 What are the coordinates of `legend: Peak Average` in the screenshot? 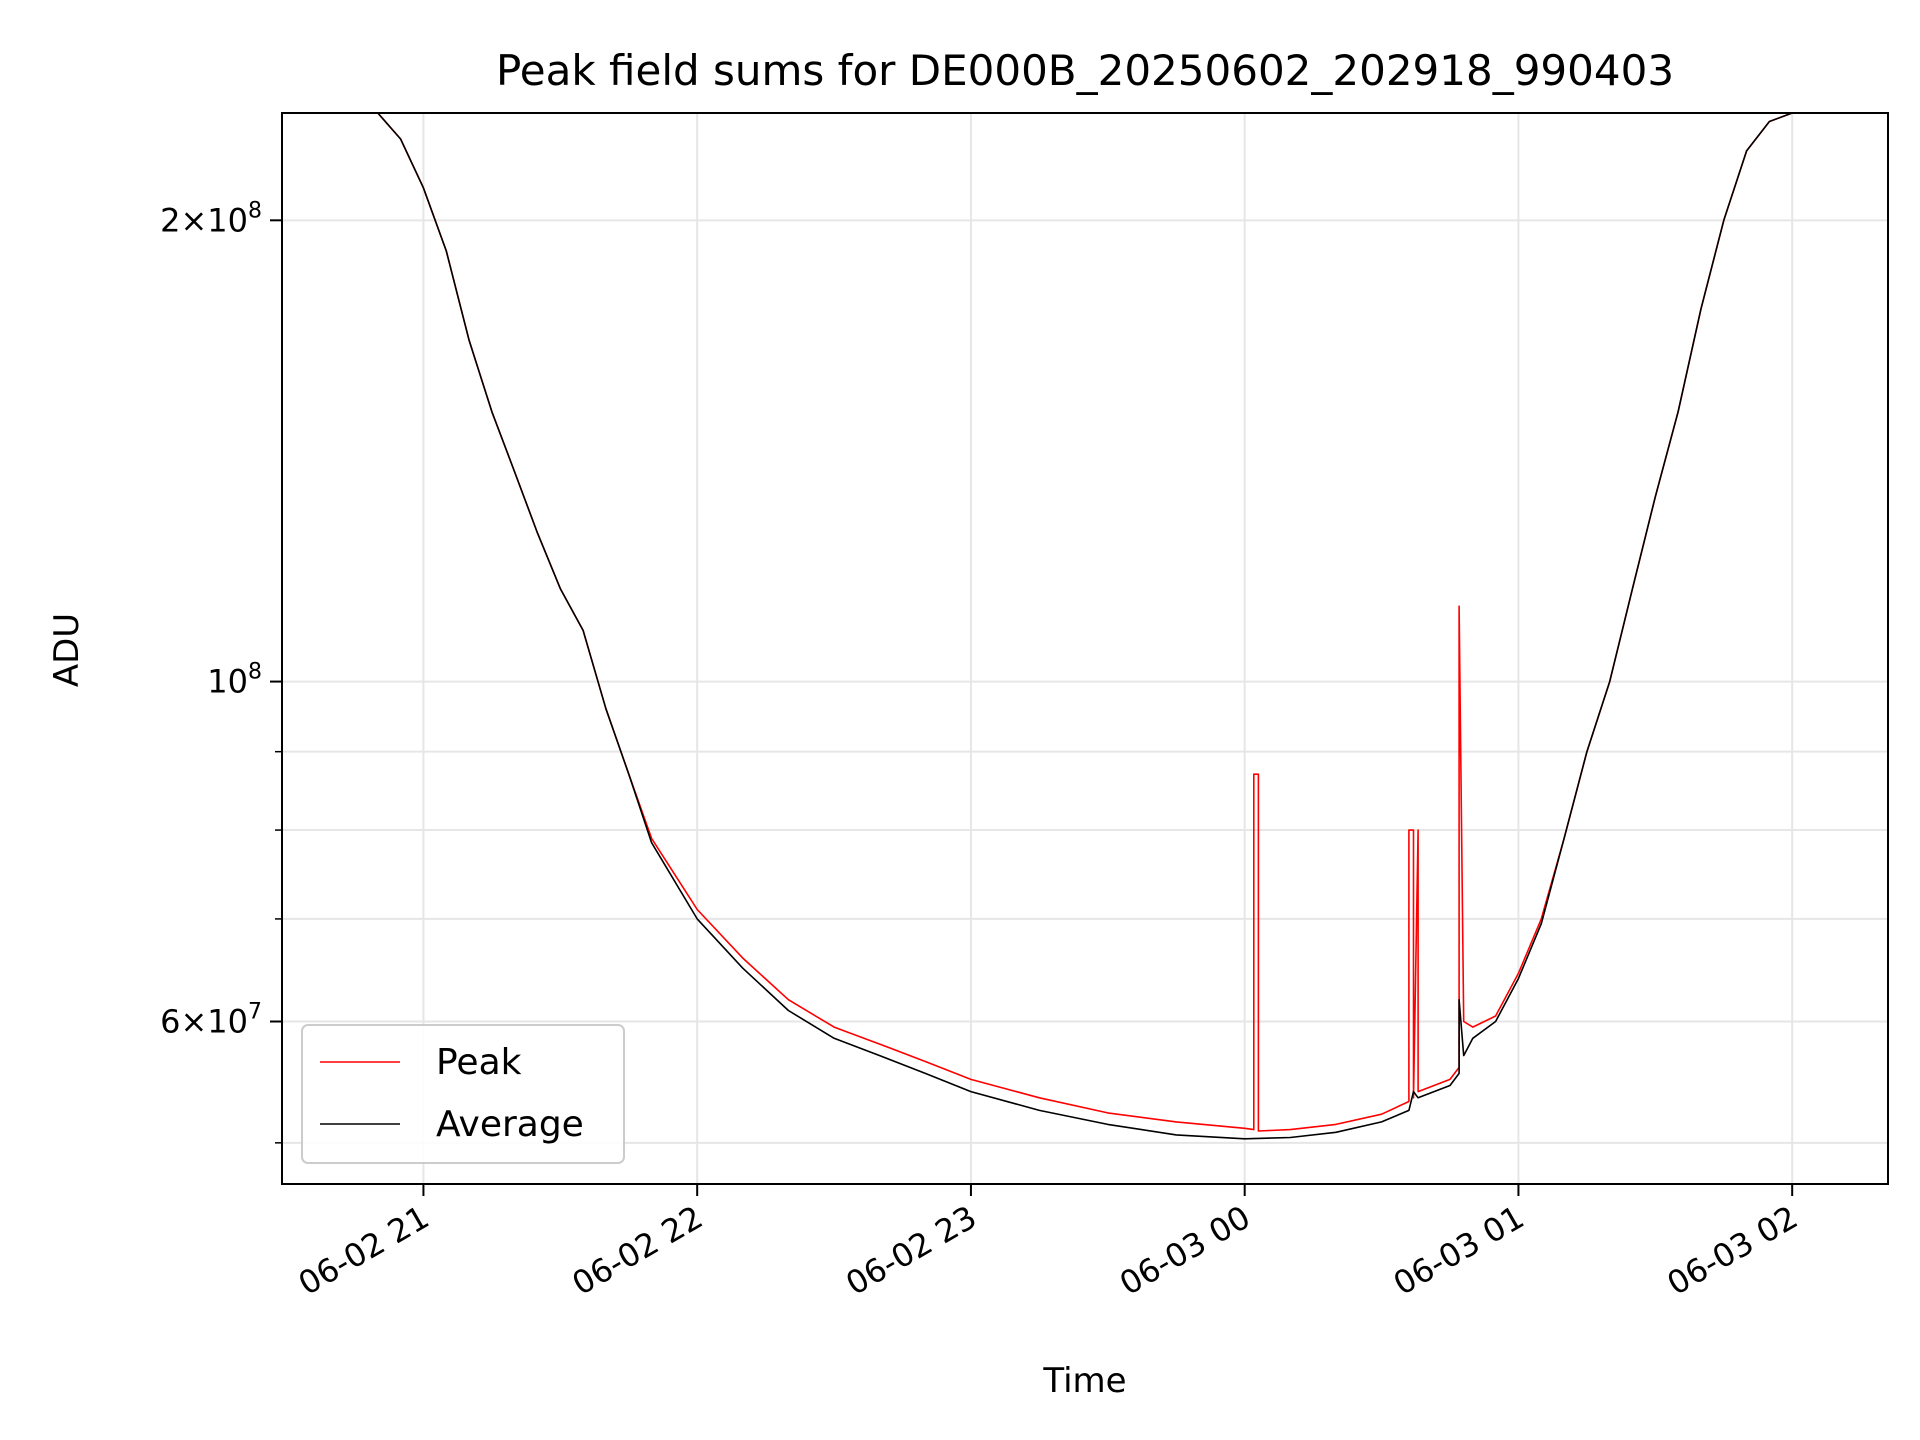 It's located at (463, 1094).